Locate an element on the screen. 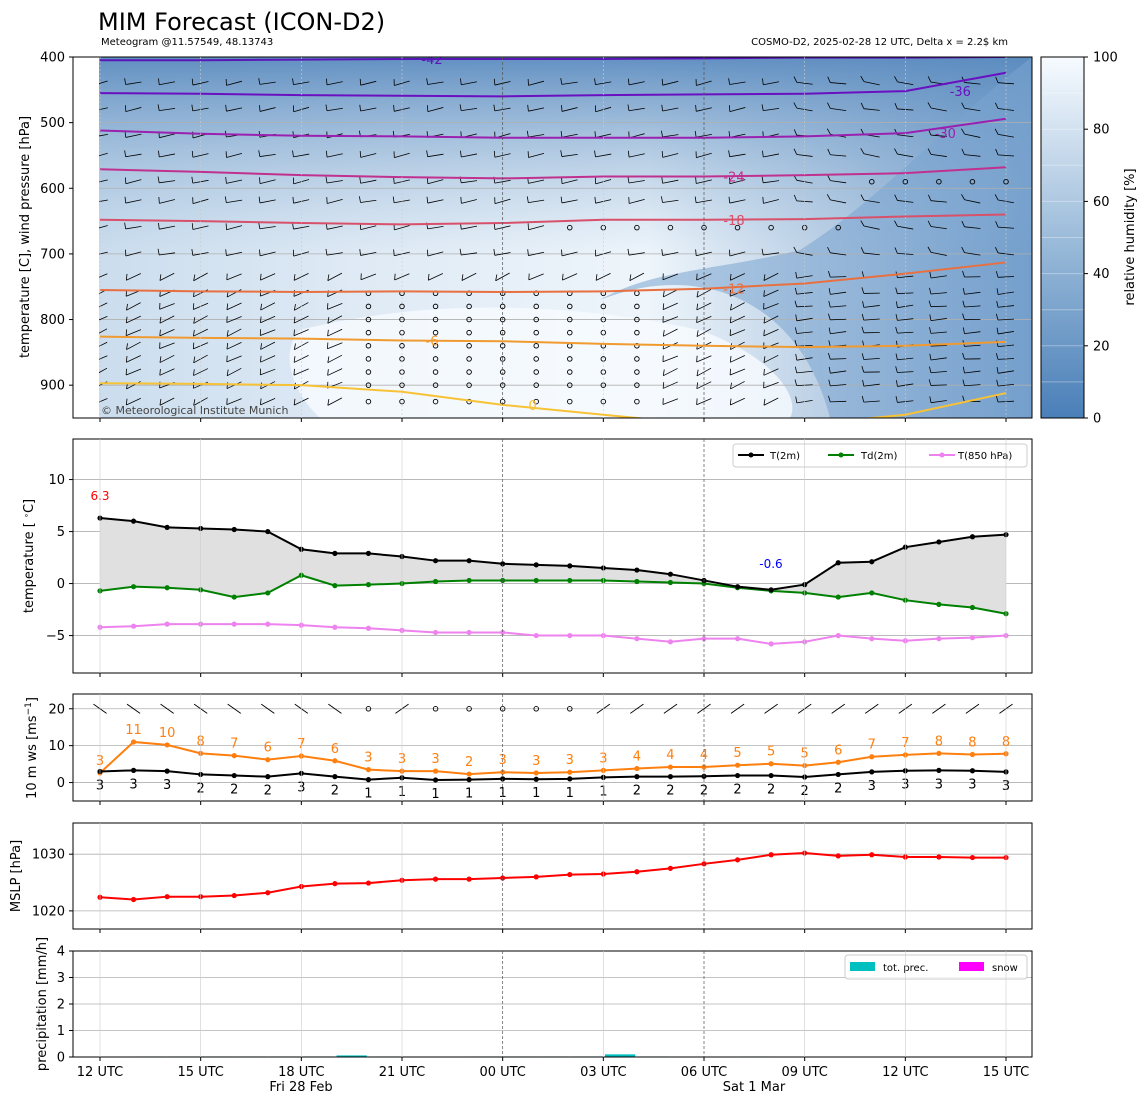 The height and width of the screenshot is (1109, 1148). legend-label-snow: snow is located at coordinates (1005, 968).